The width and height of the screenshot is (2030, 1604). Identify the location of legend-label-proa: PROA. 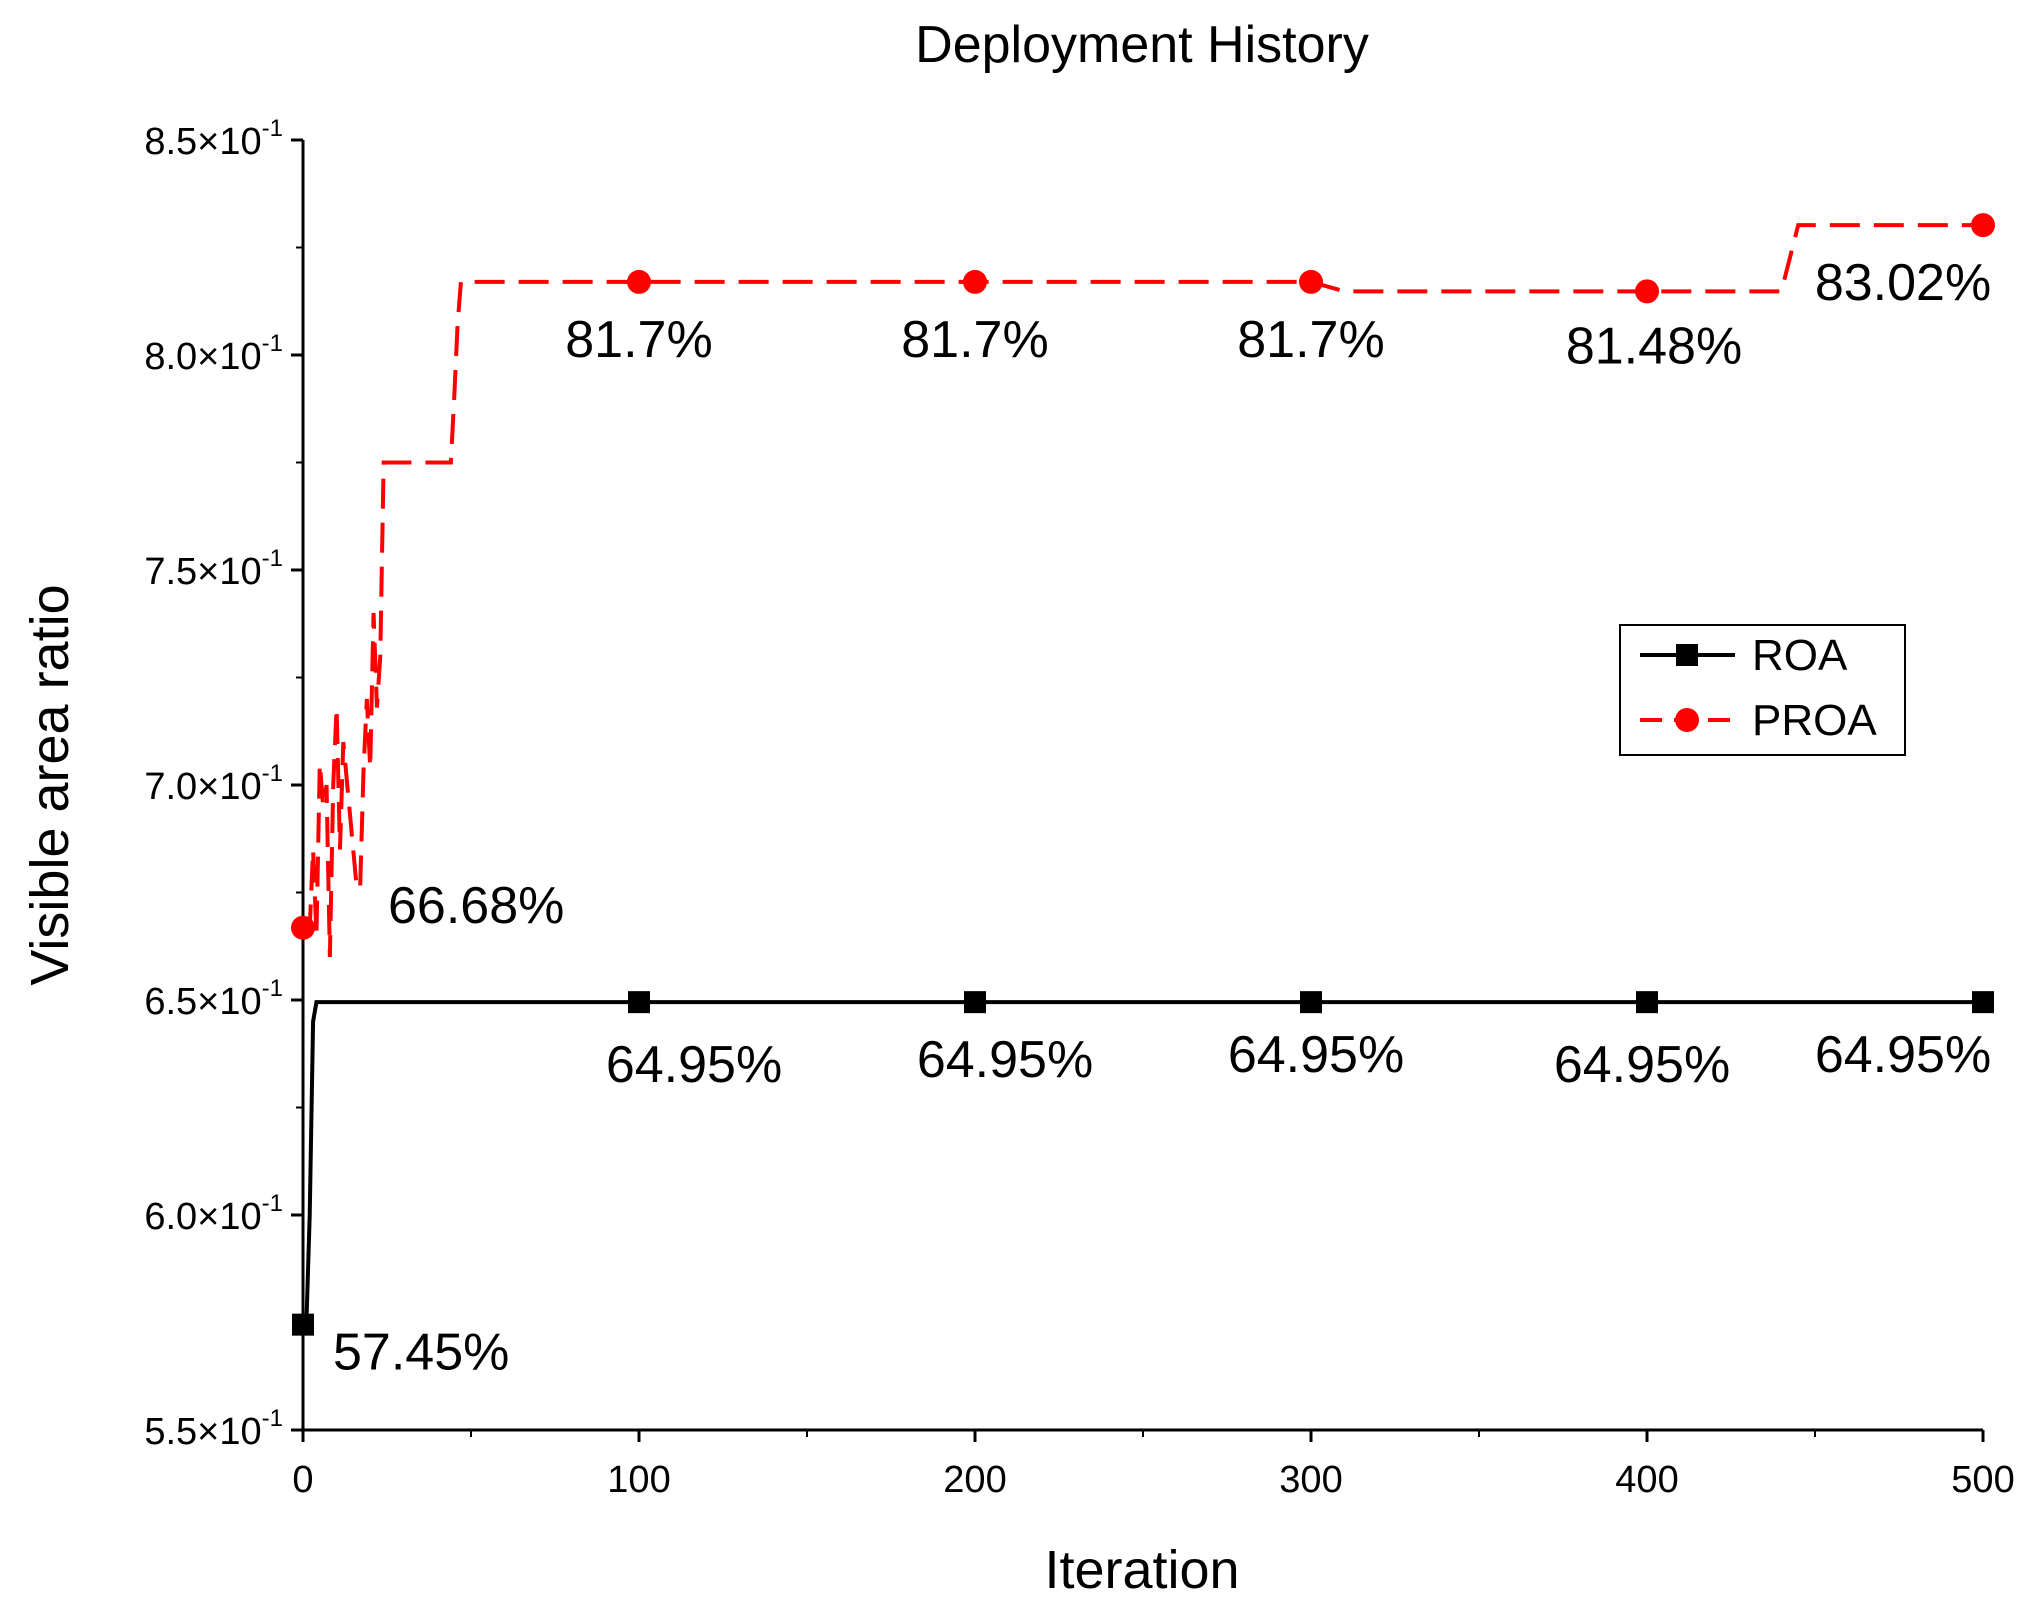
(1814, 720).